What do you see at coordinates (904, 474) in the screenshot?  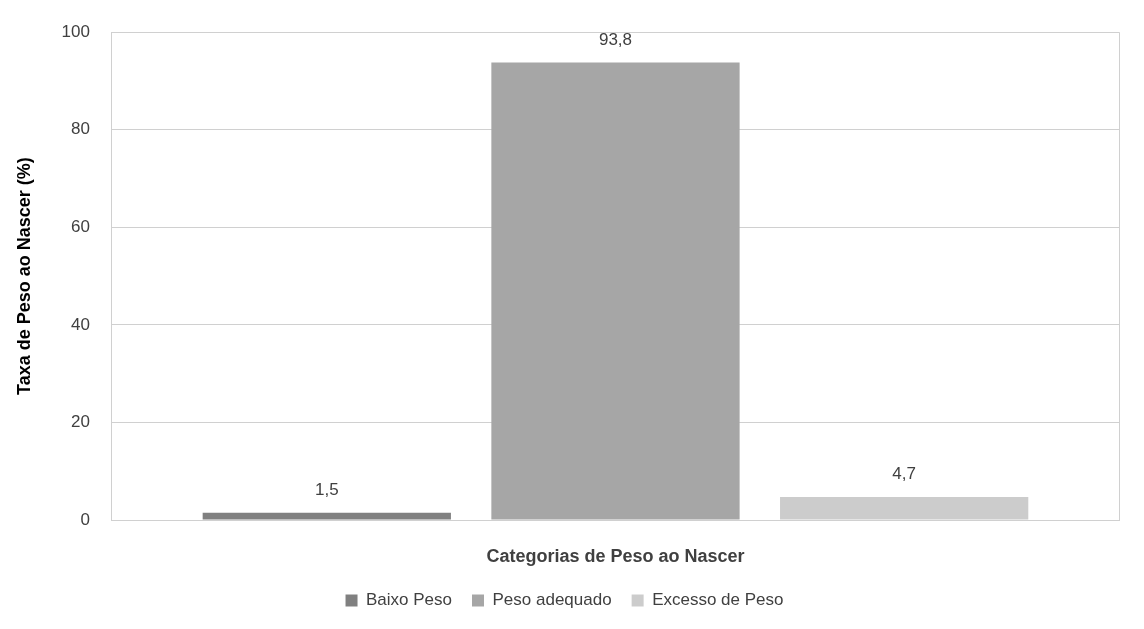 I see `data-label: 4,7` at bounding box center [904, 474].